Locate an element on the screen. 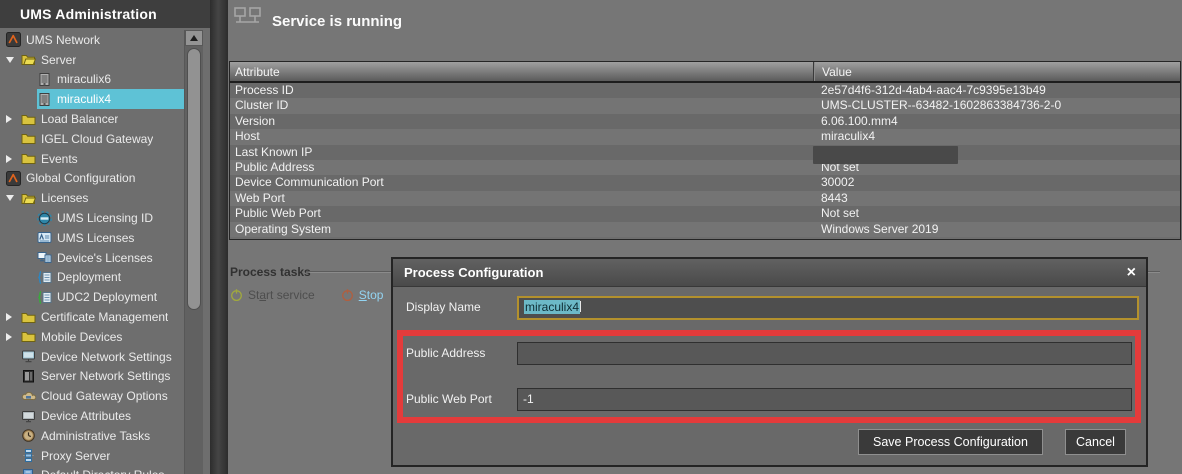 The height and width of the screenshot is (474, 1182). tree-item-ums-licensing-id: UMS Licensing ID is located at coordinates (92, 218).